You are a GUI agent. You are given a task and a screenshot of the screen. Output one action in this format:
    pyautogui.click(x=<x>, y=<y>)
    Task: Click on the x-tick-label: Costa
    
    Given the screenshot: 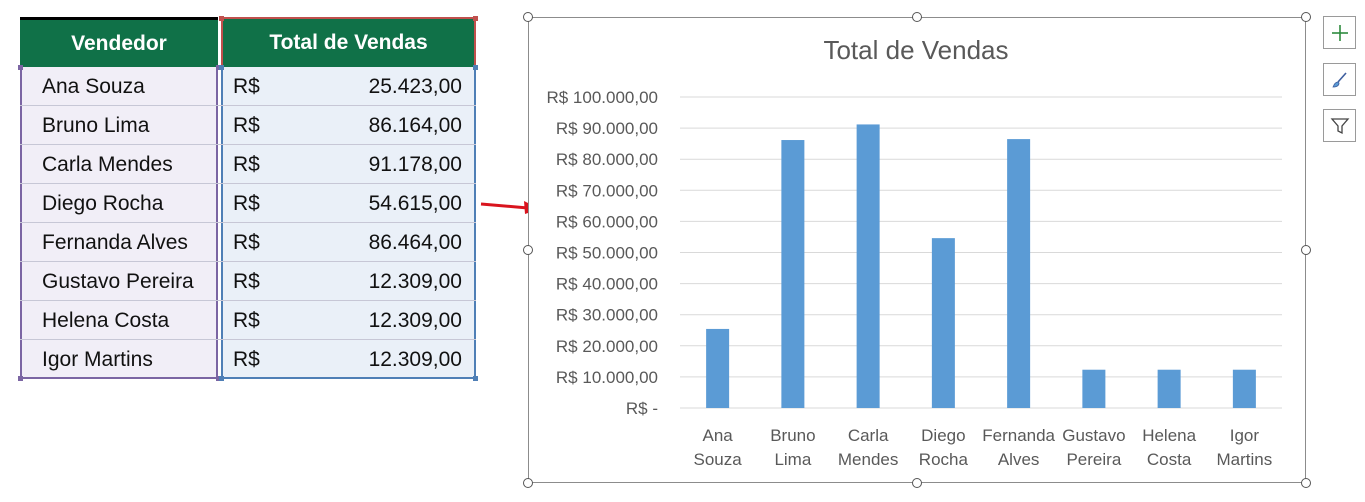 What is the action you would take?
    pyautogui.click(x=1169, y=459)
    